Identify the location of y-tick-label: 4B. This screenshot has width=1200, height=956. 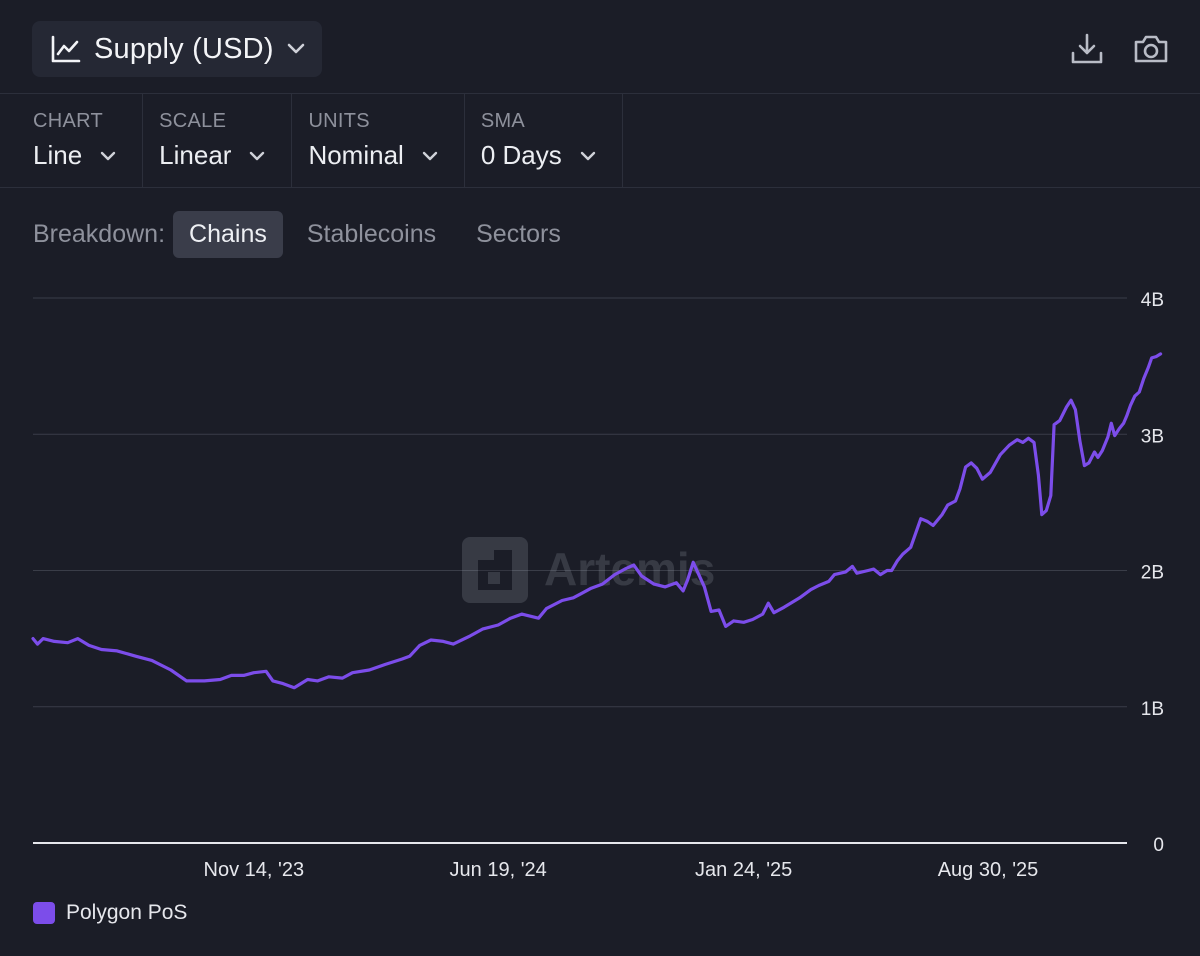
(1152, 300).